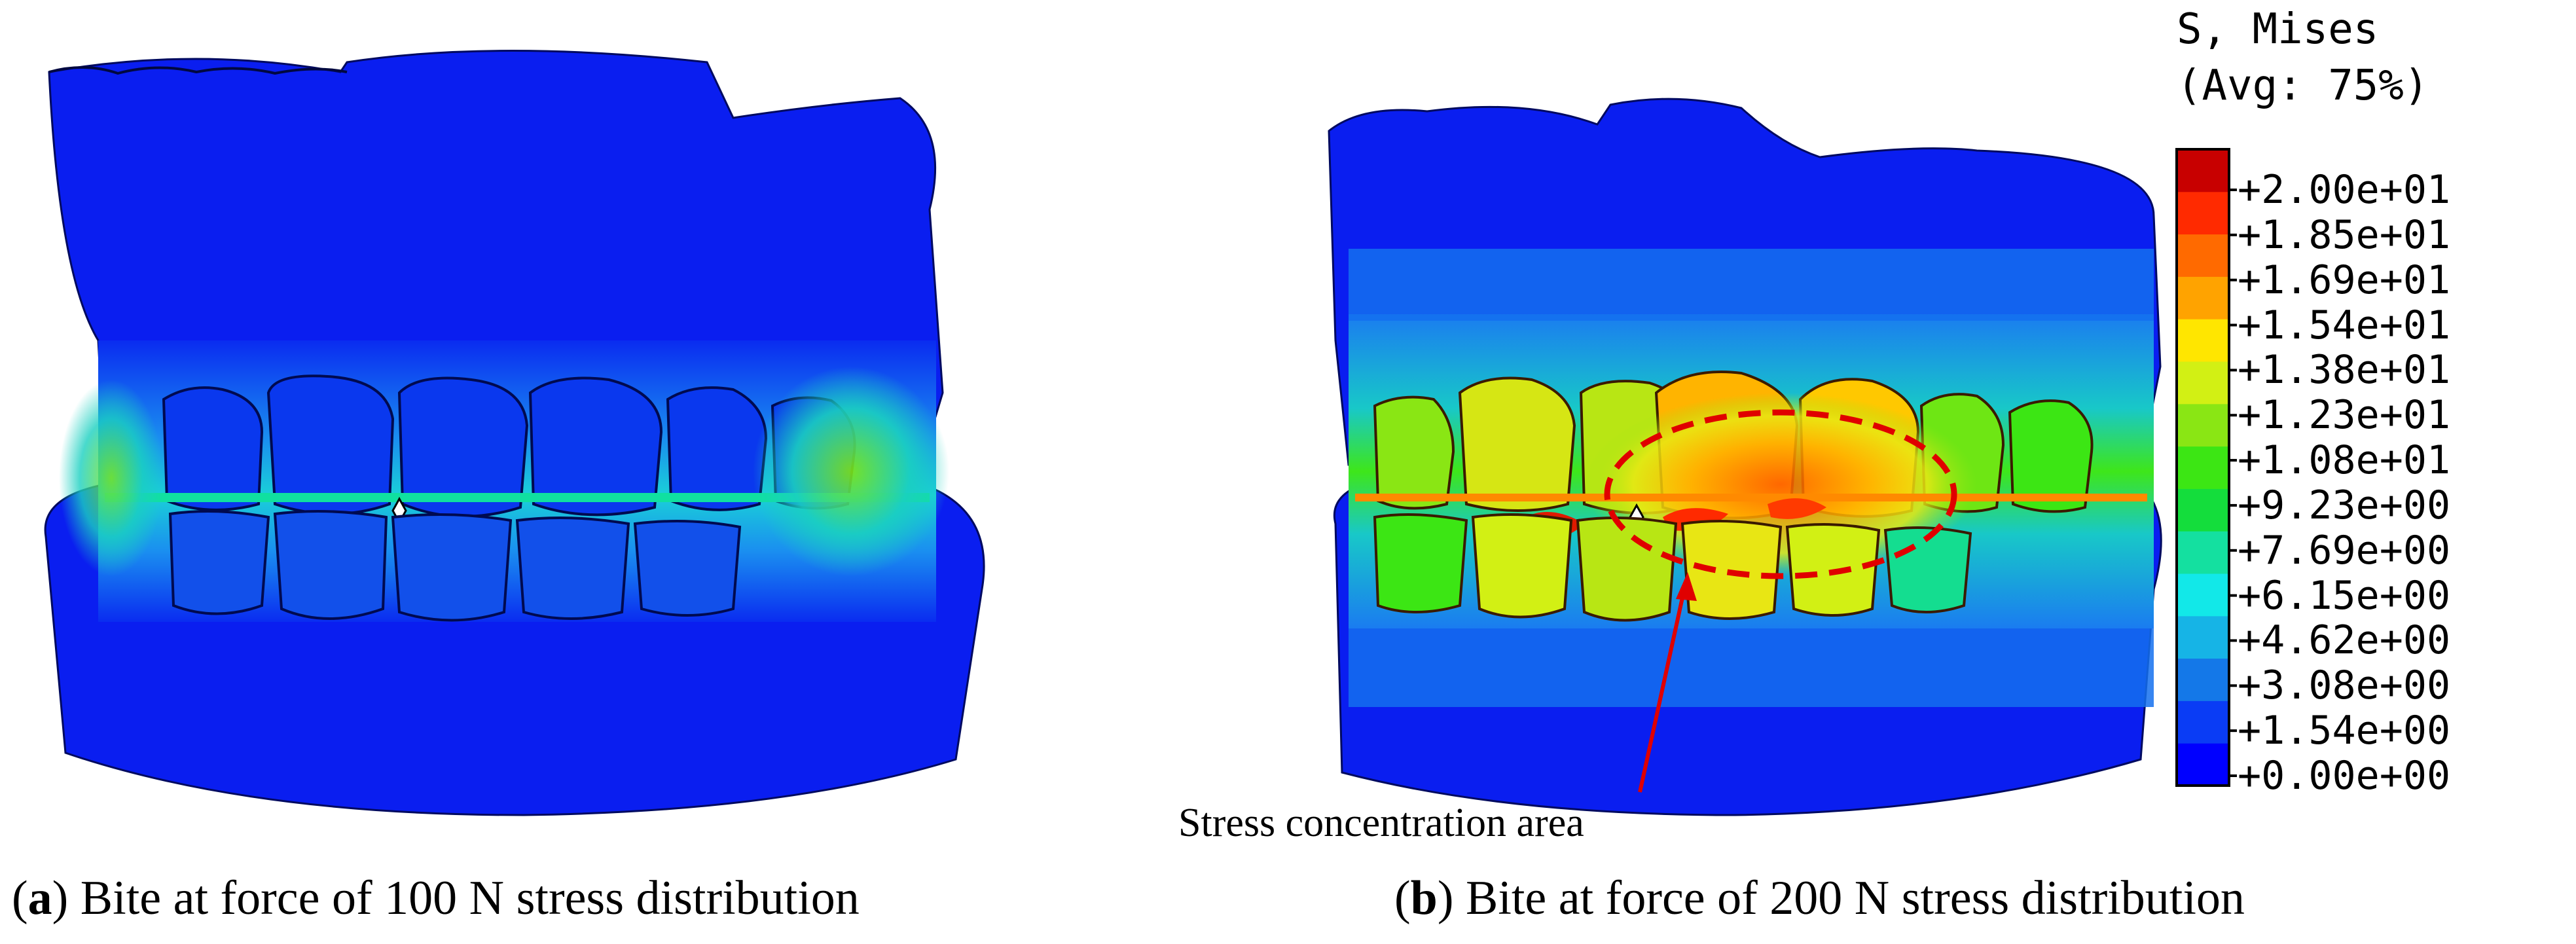 The image size is (2576, 944). What do you see at coordinates (2344, 280) in the screenshot?
I see `legend-tick-label: +1.69e+01` at bounding box center [2344, 280].